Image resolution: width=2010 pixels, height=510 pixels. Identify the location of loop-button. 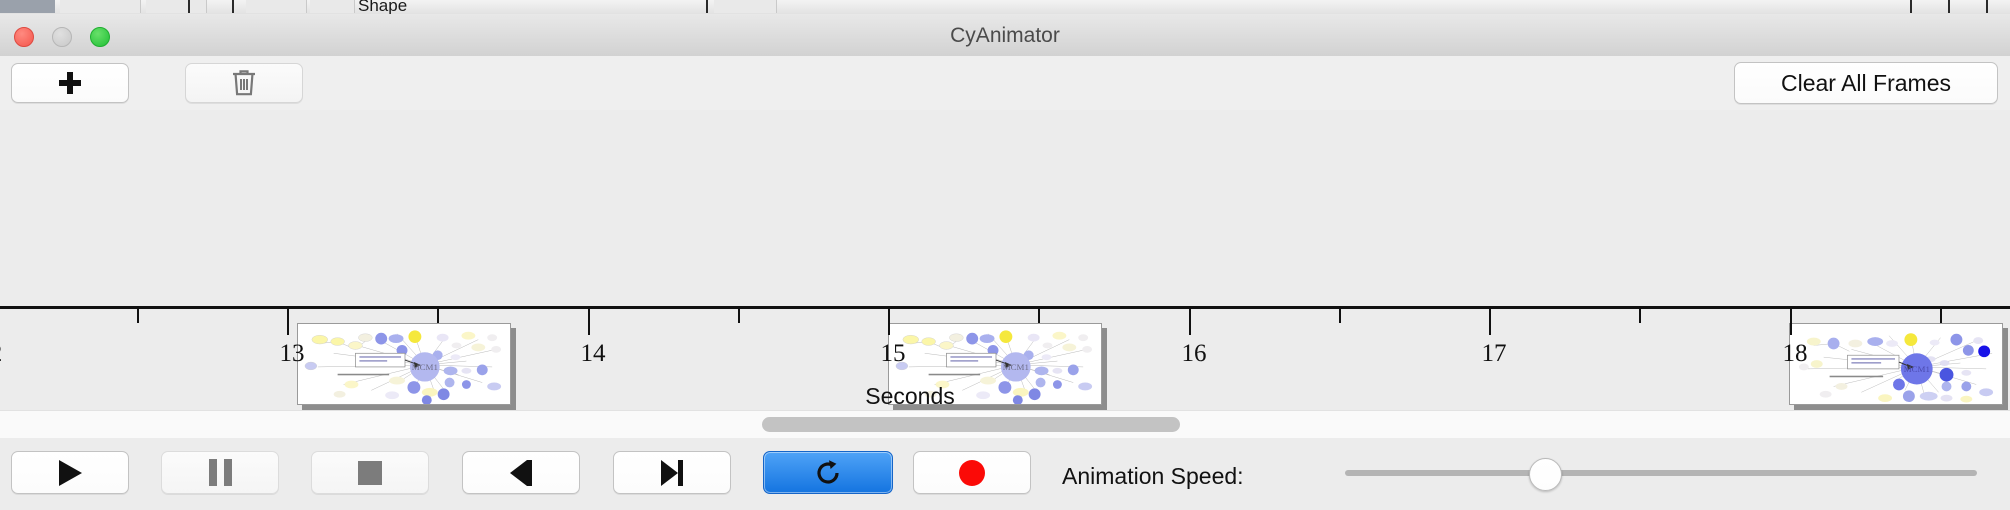
(828, 472).